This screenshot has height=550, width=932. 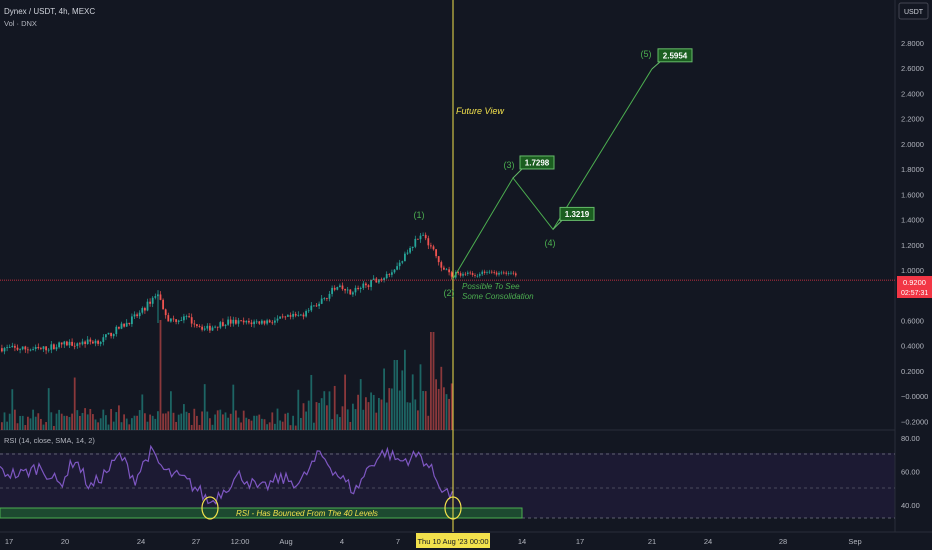 I want to click on current-price-tag: 0.9200 02:57:31, so click(x=914, y=287).